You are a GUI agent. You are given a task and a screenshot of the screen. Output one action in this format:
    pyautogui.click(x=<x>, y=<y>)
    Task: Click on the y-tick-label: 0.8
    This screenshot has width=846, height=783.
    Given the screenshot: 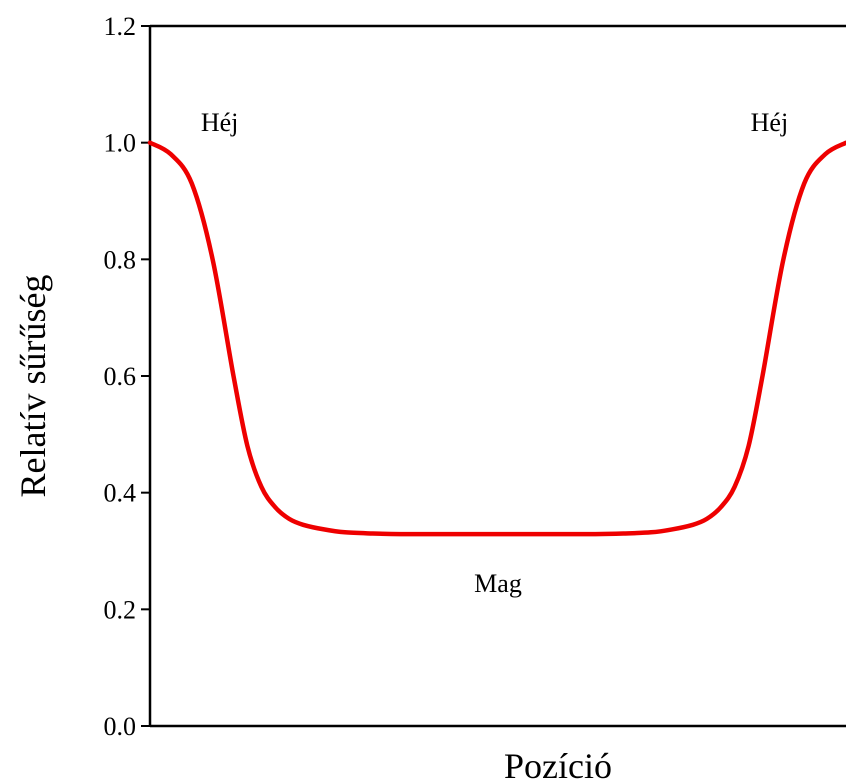 What is the action you would take?
    pyautogui.click(x=120, y=259)
    